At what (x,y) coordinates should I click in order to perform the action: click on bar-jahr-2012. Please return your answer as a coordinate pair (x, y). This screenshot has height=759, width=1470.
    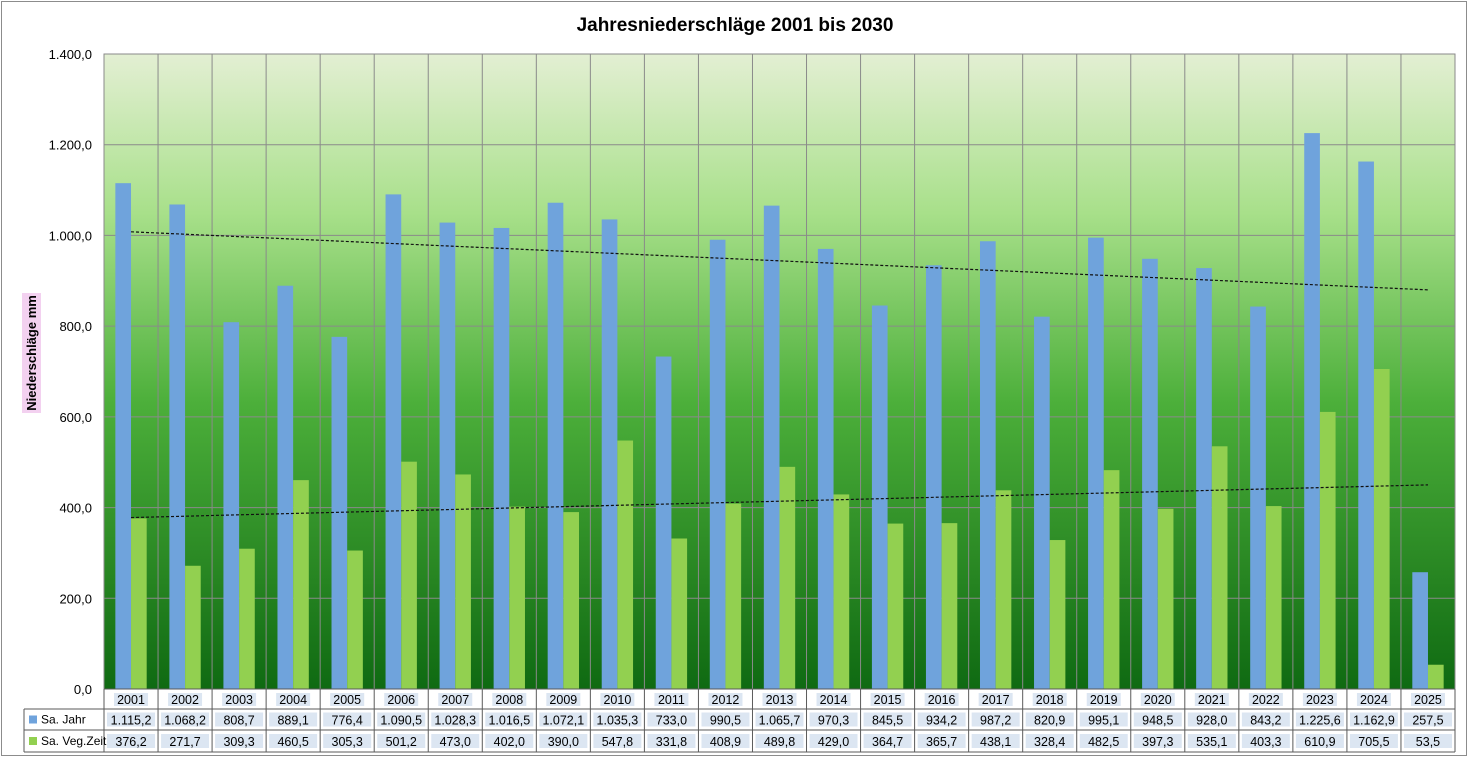
    Looking at the image, I should click on (717, 464).